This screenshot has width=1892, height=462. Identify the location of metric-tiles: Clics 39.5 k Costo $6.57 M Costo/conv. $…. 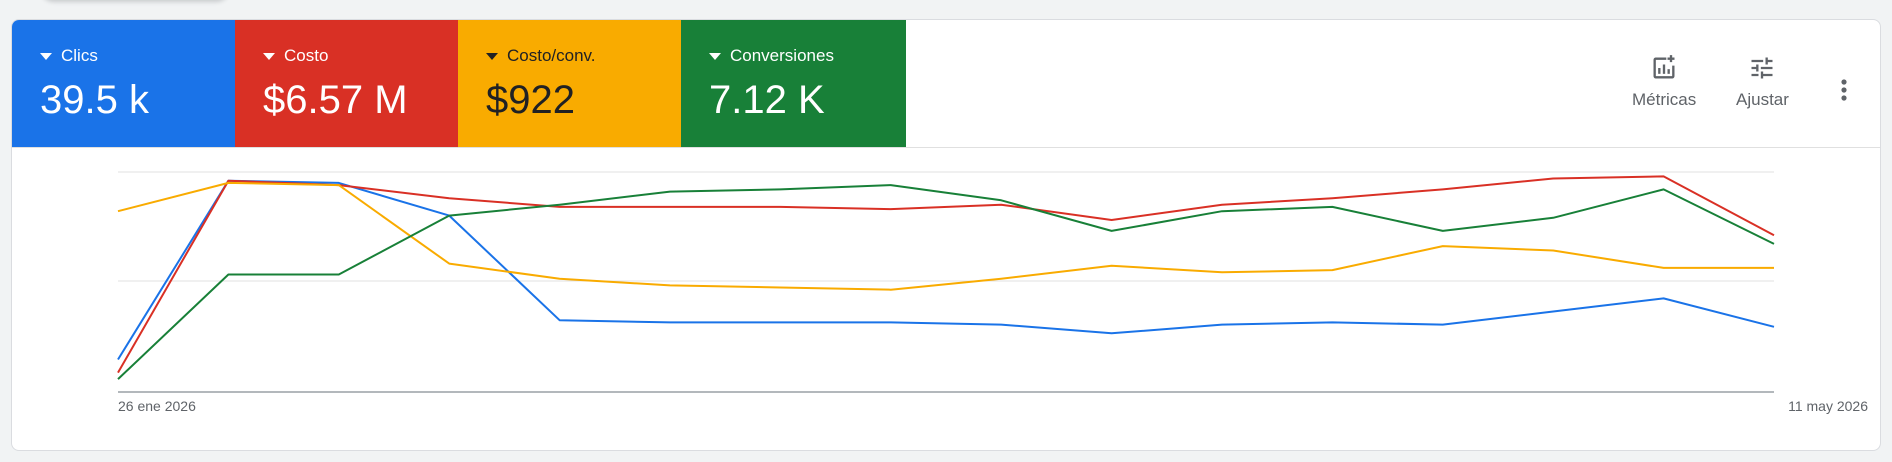
(459, 83).